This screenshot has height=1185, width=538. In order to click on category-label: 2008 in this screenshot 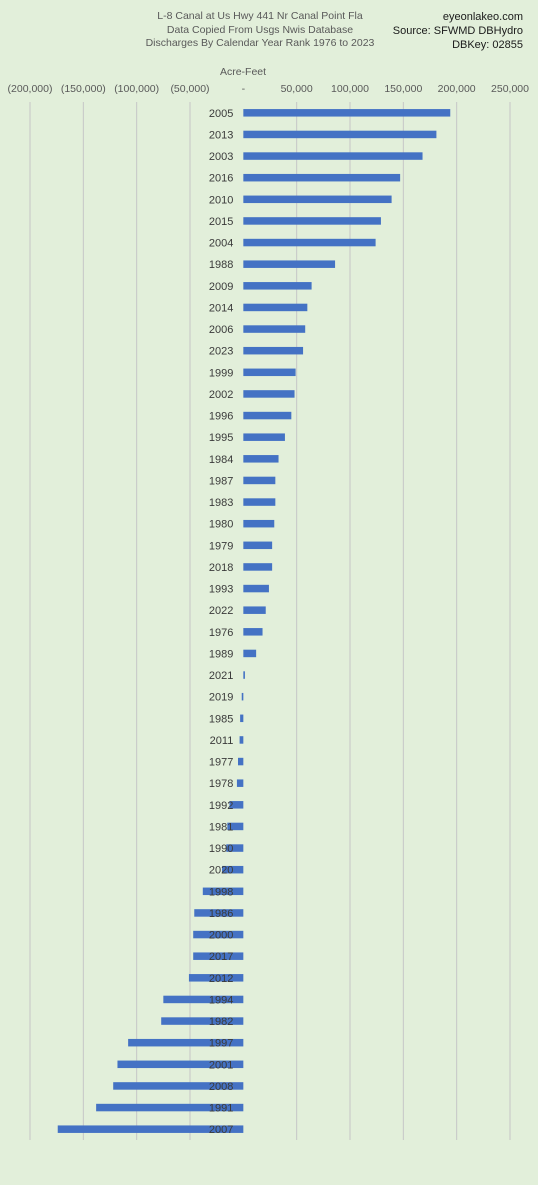, I will do `click(221, 1087)`.